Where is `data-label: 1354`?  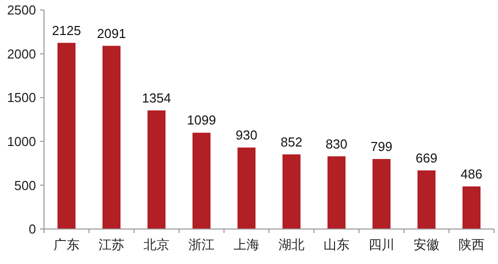 data-label: 1354 is located at coordinates (156, 98).